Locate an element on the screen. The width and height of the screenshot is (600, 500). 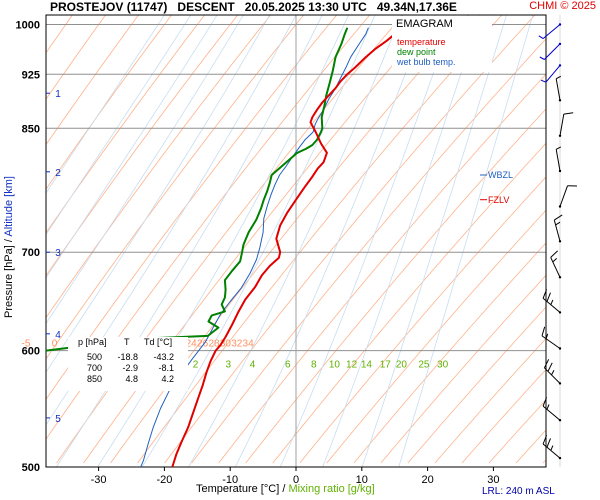
altitude-tick-label: 4 is located at coordinates (58, 335).